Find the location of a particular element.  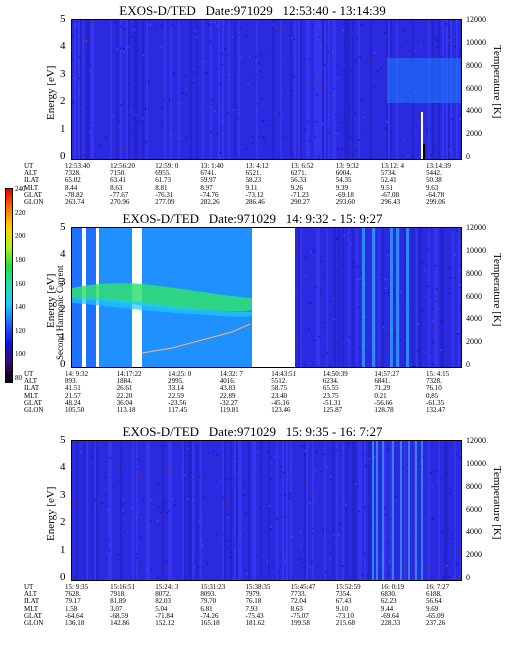

orbit-value: -71.84 is located at coordinates (164, 615).